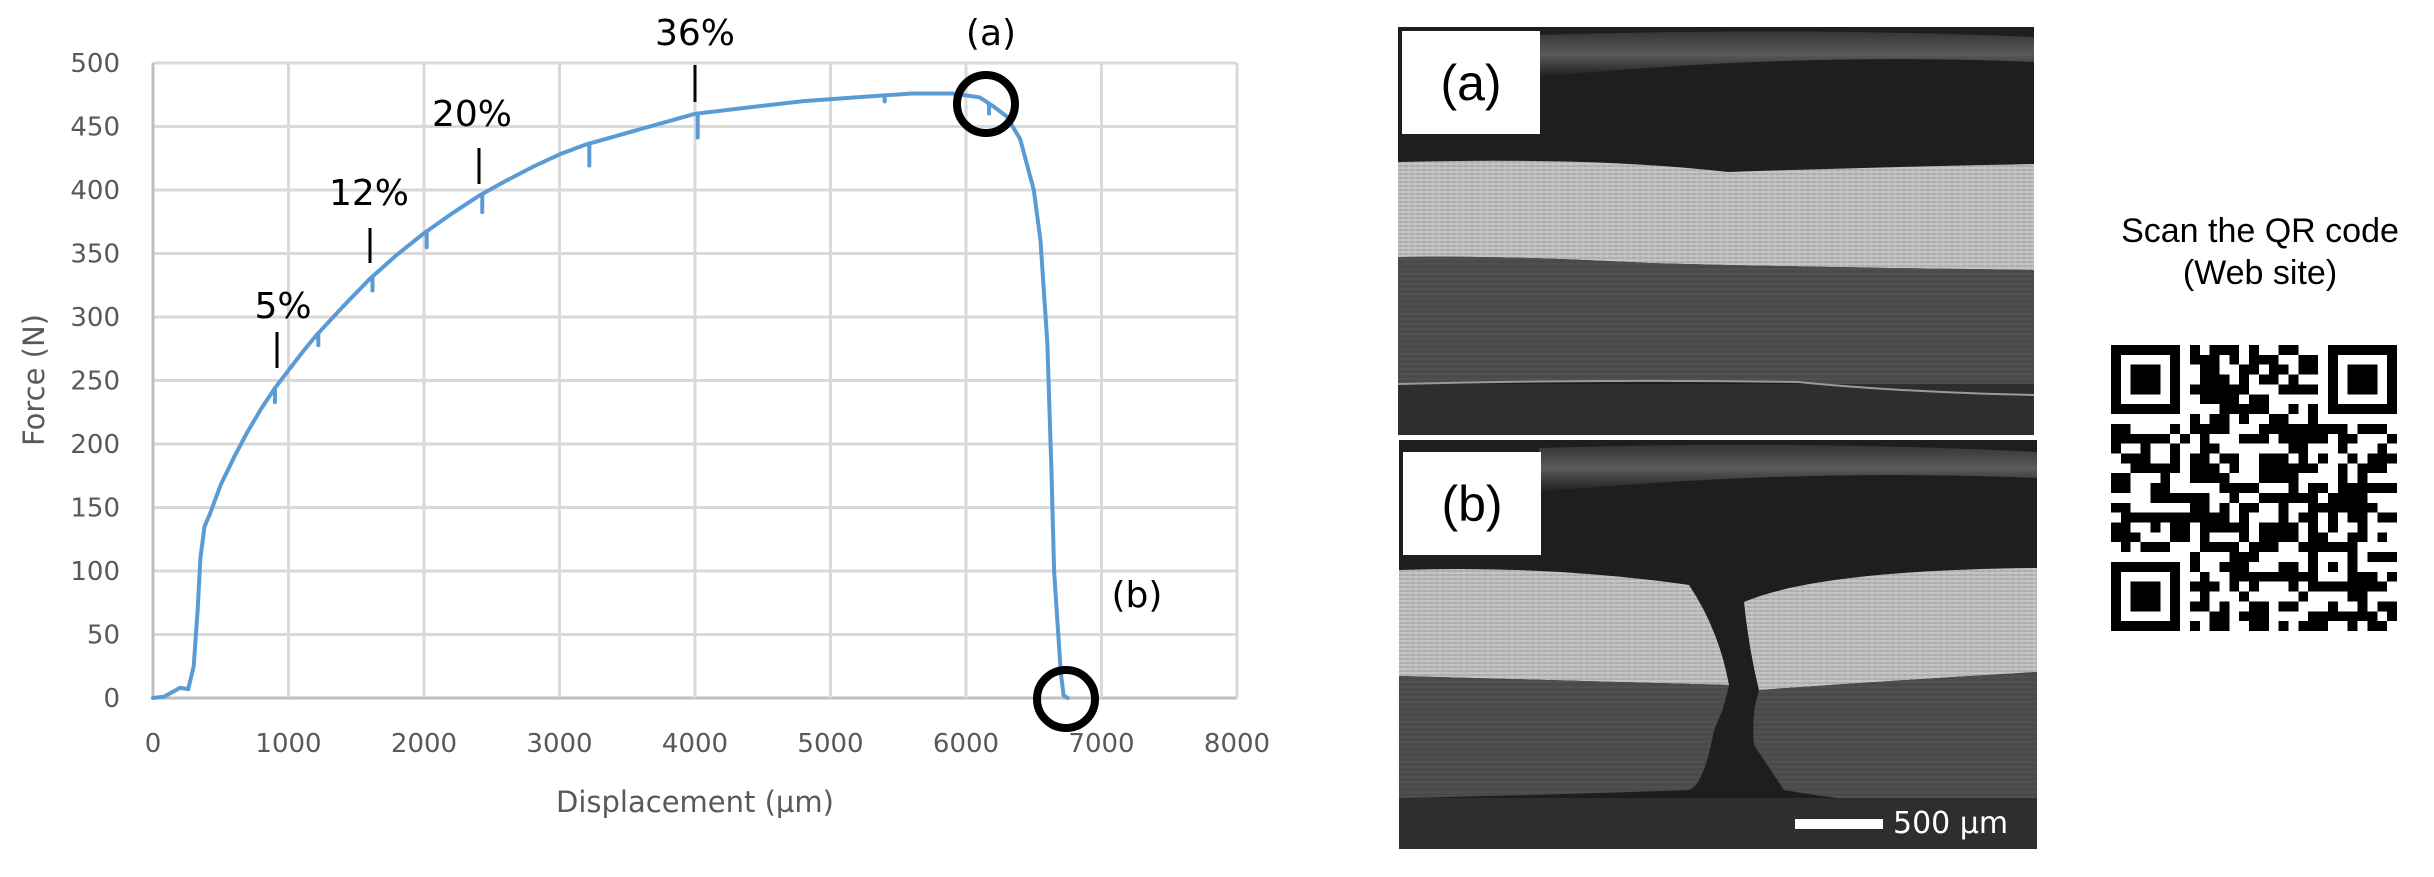  Describe the element at coordinates (472, 139) in the screenshot. I see `annotation-20pct: 20%` at that location.